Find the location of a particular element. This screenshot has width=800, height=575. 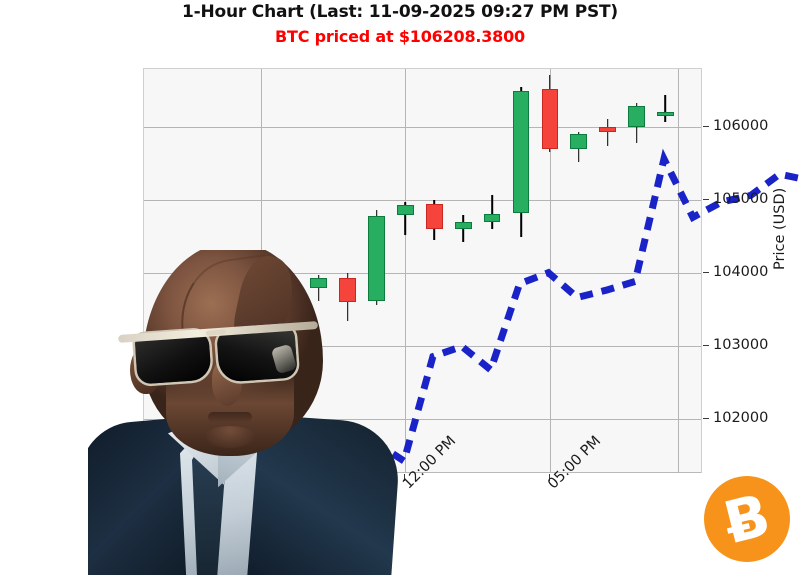

bitcoin-symbol: Ƀ is located at coordinates (747, 519).